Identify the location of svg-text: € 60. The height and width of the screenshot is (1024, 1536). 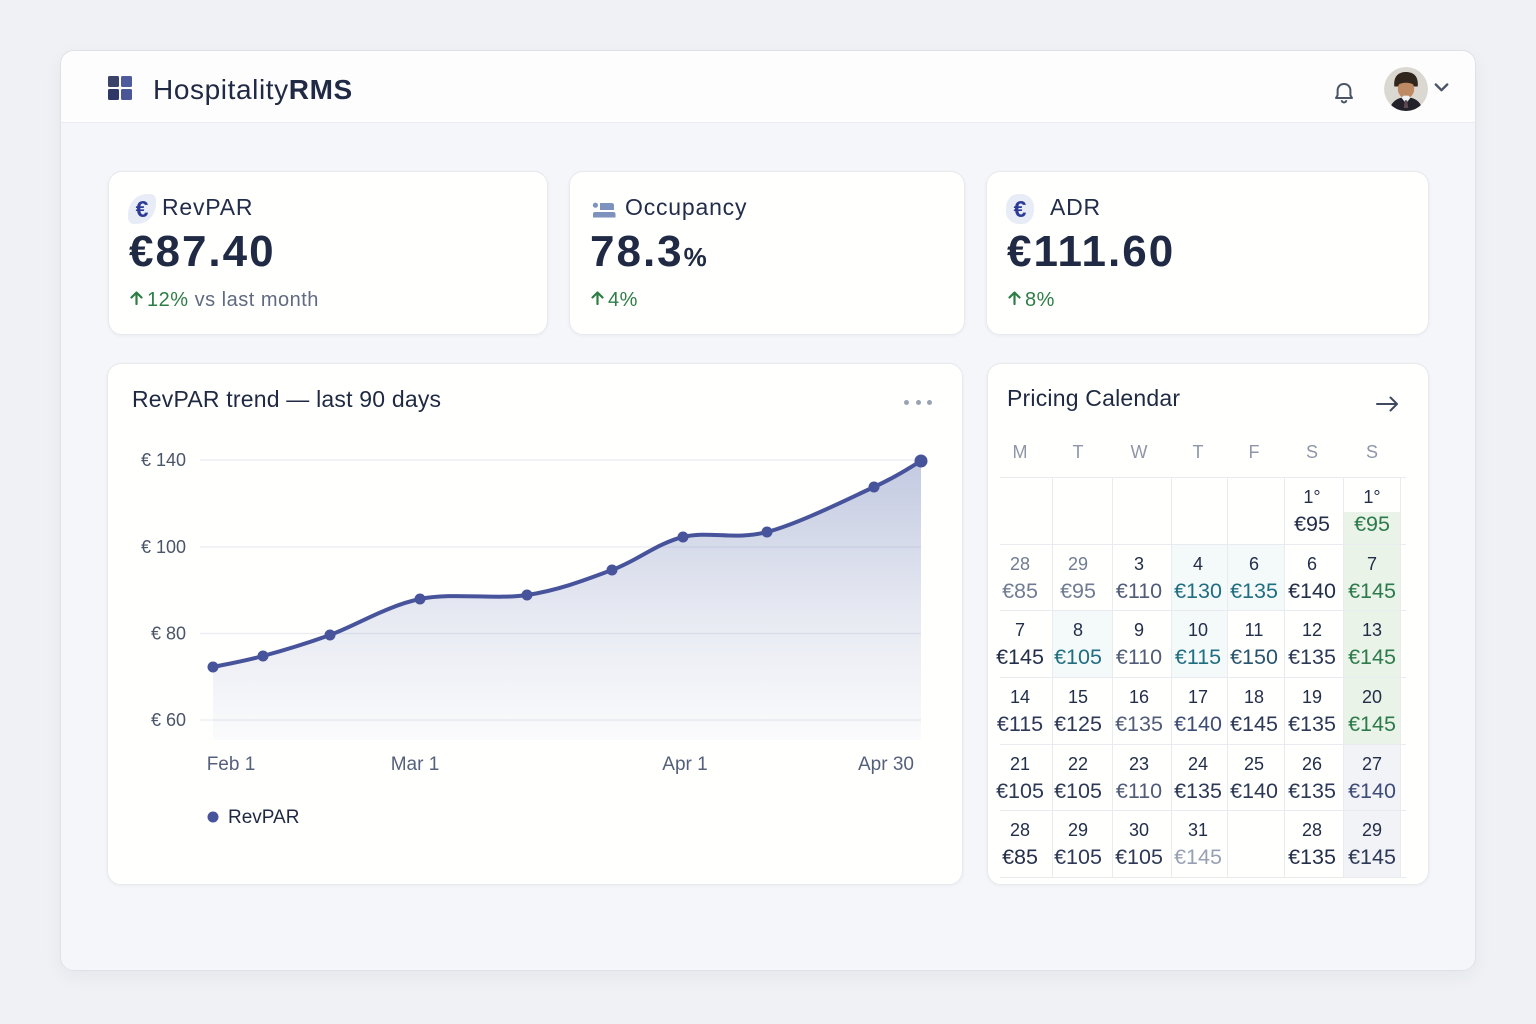
(168, 720).